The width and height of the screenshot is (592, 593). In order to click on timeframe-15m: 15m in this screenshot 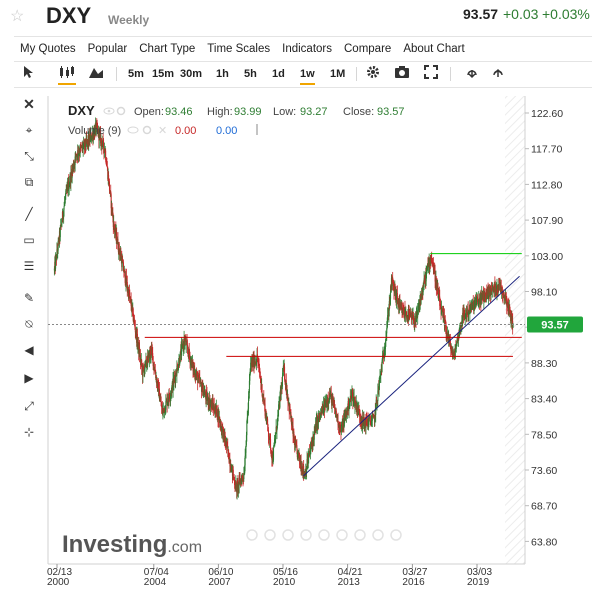, I will do `click(163, 74)`.